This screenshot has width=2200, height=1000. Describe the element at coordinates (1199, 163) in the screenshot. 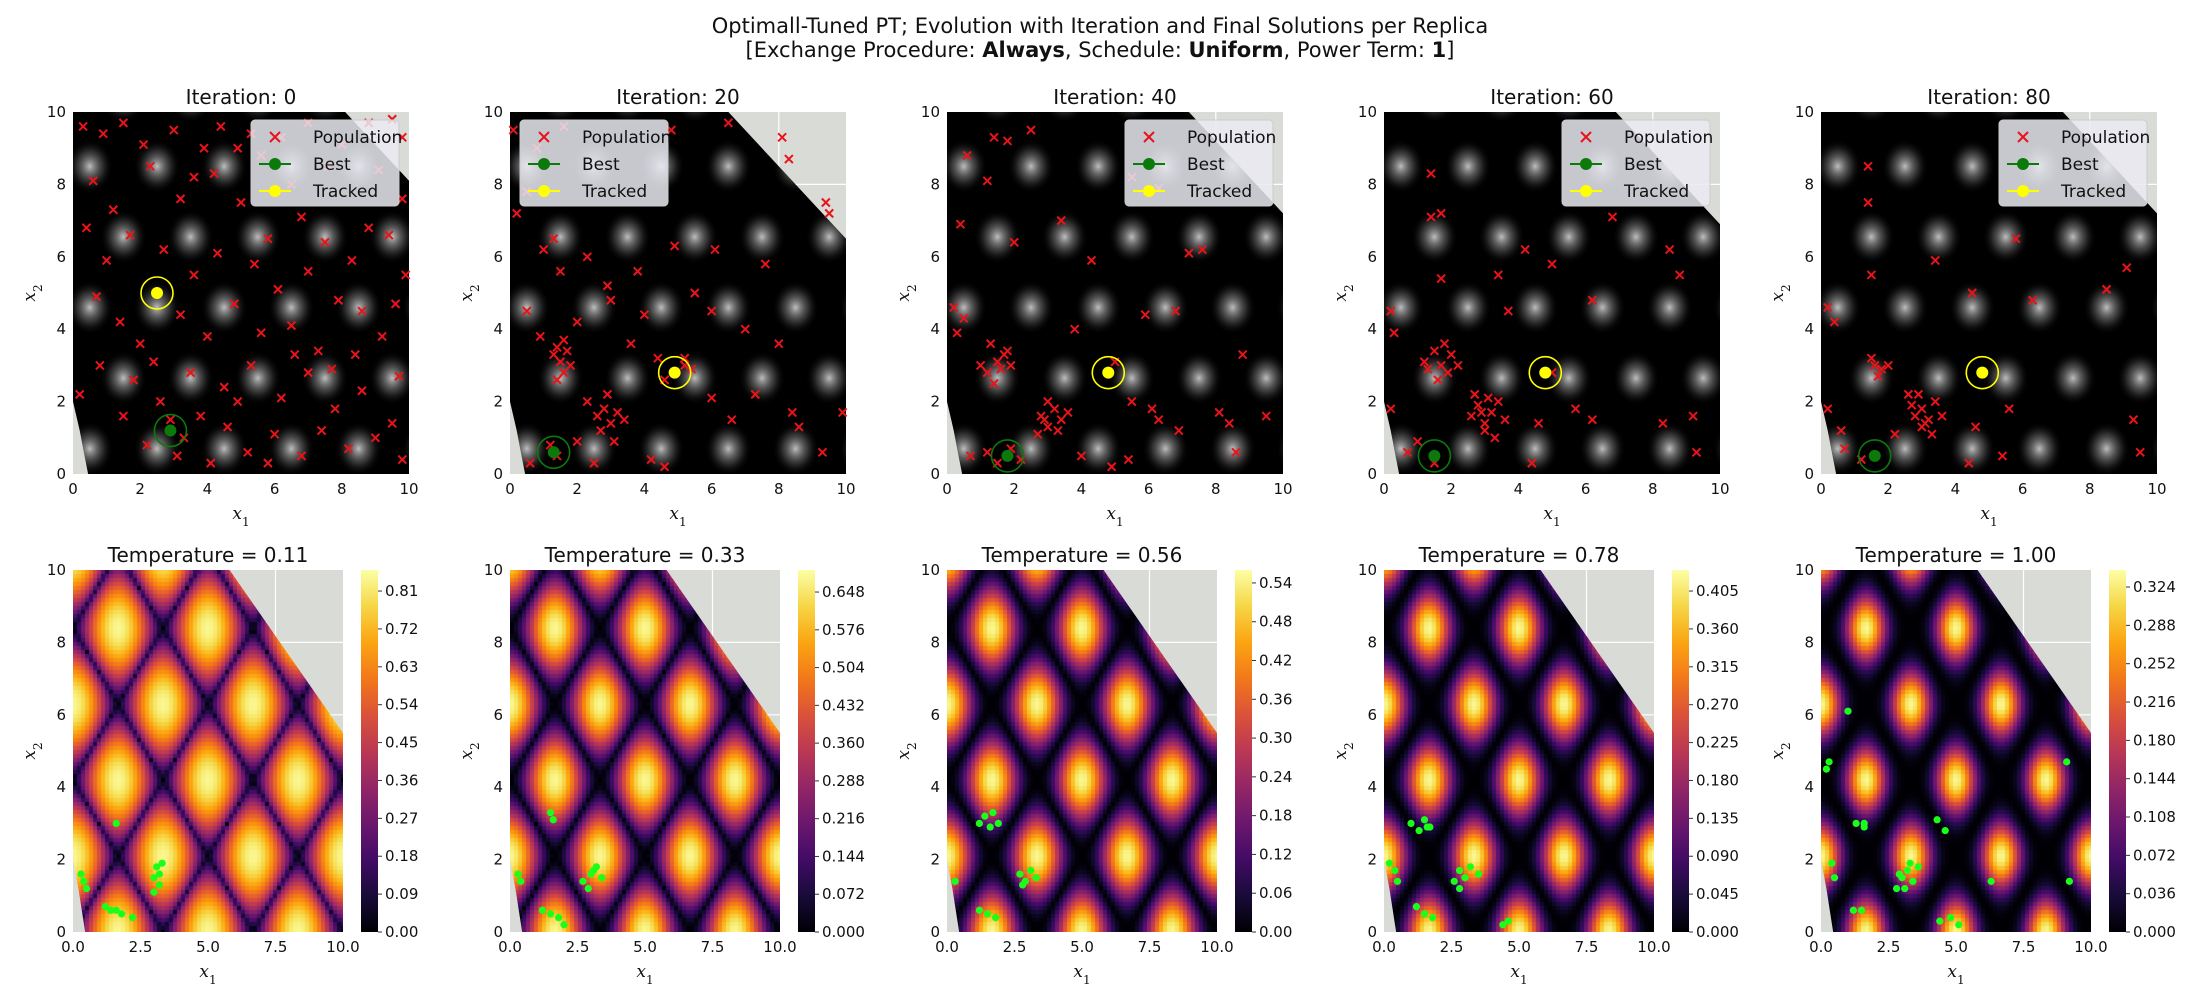

I see `legend-box` at that location.